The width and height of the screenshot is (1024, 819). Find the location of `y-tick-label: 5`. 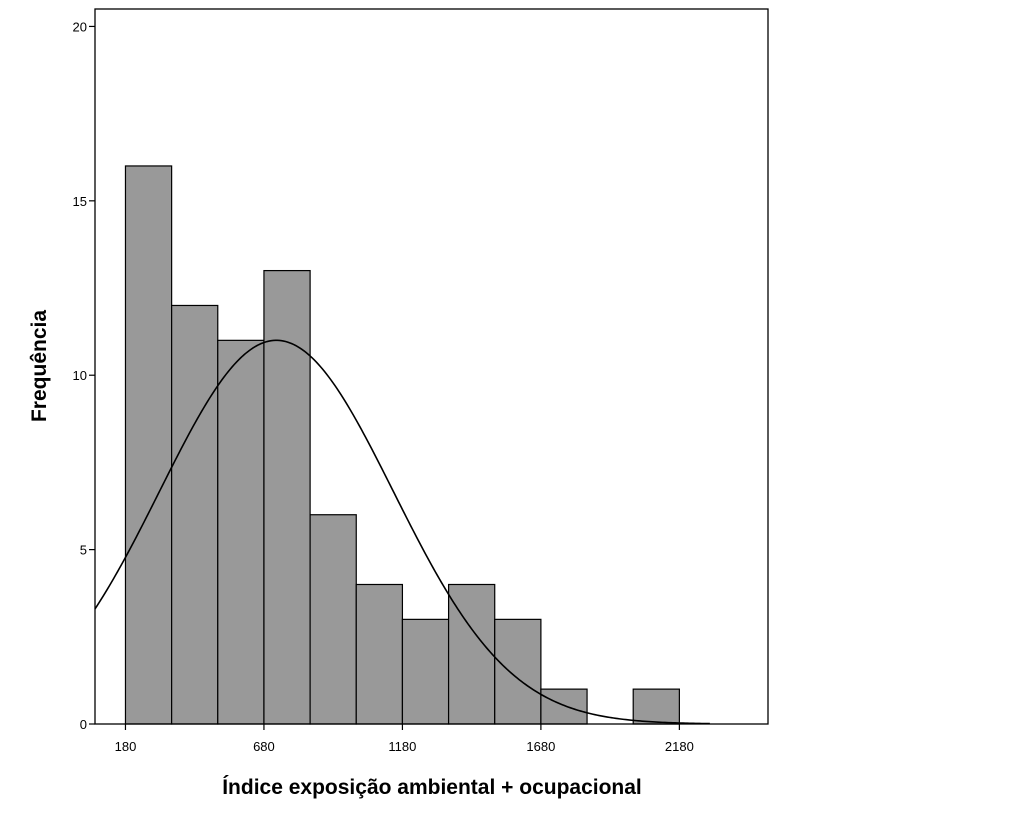

y-tick-label: 5 is located at coordinates (83, 550).